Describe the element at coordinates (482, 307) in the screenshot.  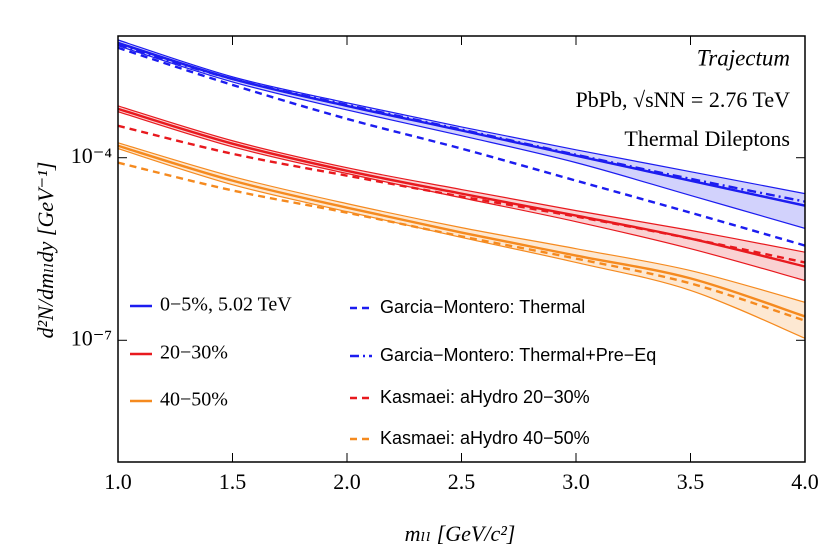
I see `legend-label: Garcia−Montero: Thermal` at that location.